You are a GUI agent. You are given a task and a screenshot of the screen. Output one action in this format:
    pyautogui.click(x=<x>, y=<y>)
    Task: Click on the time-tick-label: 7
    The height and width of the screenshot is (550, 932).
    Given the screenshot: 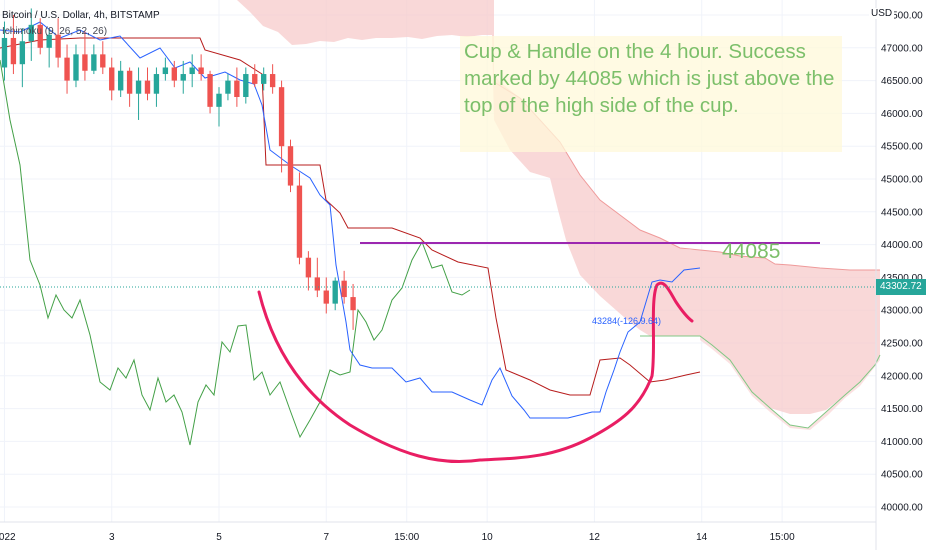 What is the action you would take?
    pyautogui.click(x=326, y=537)
    